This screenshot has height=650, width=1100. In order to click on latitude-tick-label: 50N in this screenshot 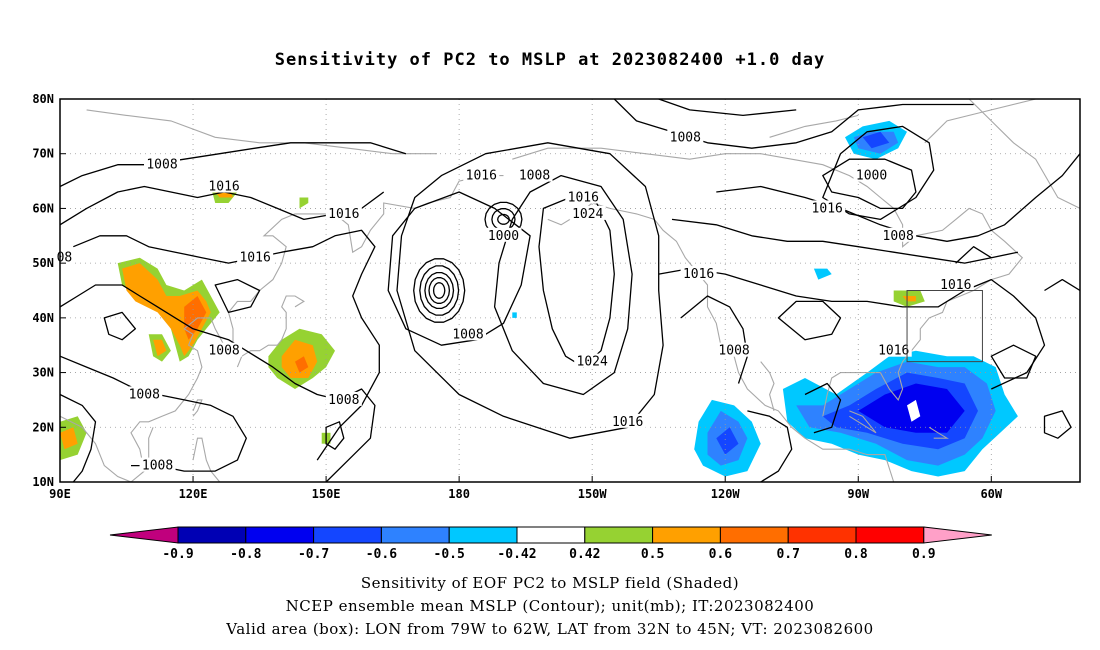, I will do `click(43, 263)`.